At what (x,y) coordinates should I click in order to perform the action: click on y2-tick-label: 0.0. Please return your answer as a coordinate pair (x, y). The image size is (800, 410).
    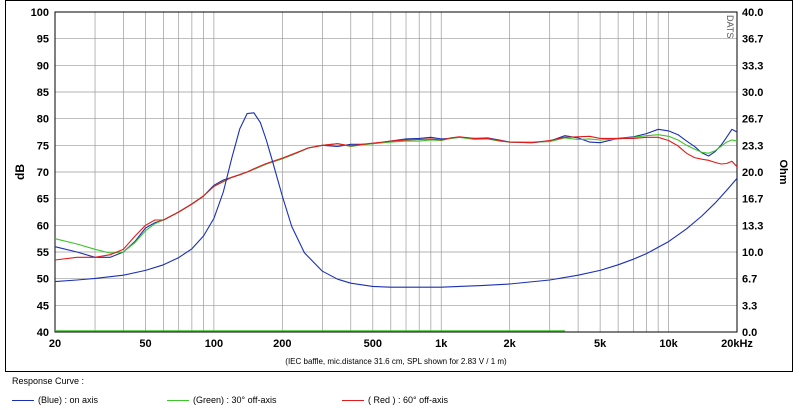
    Looking at the image, I should click on (749, 333).